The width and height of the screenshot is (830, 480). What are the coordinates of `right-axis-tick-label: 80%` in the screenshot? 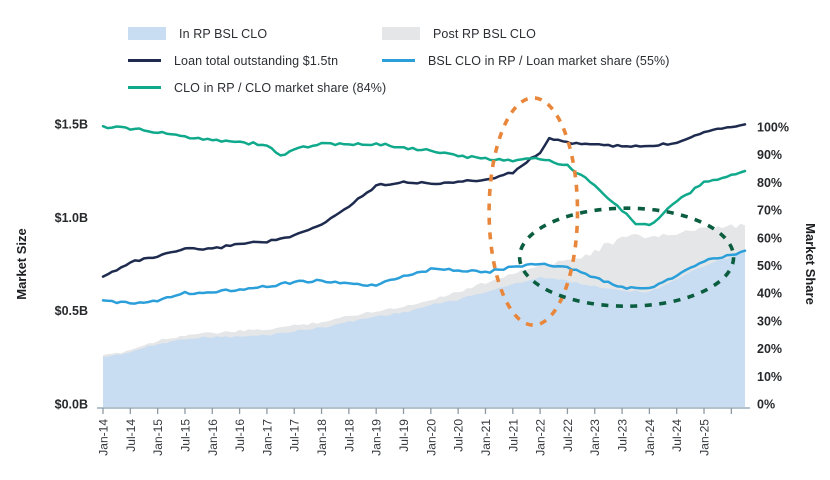 It's located at (769, 183).